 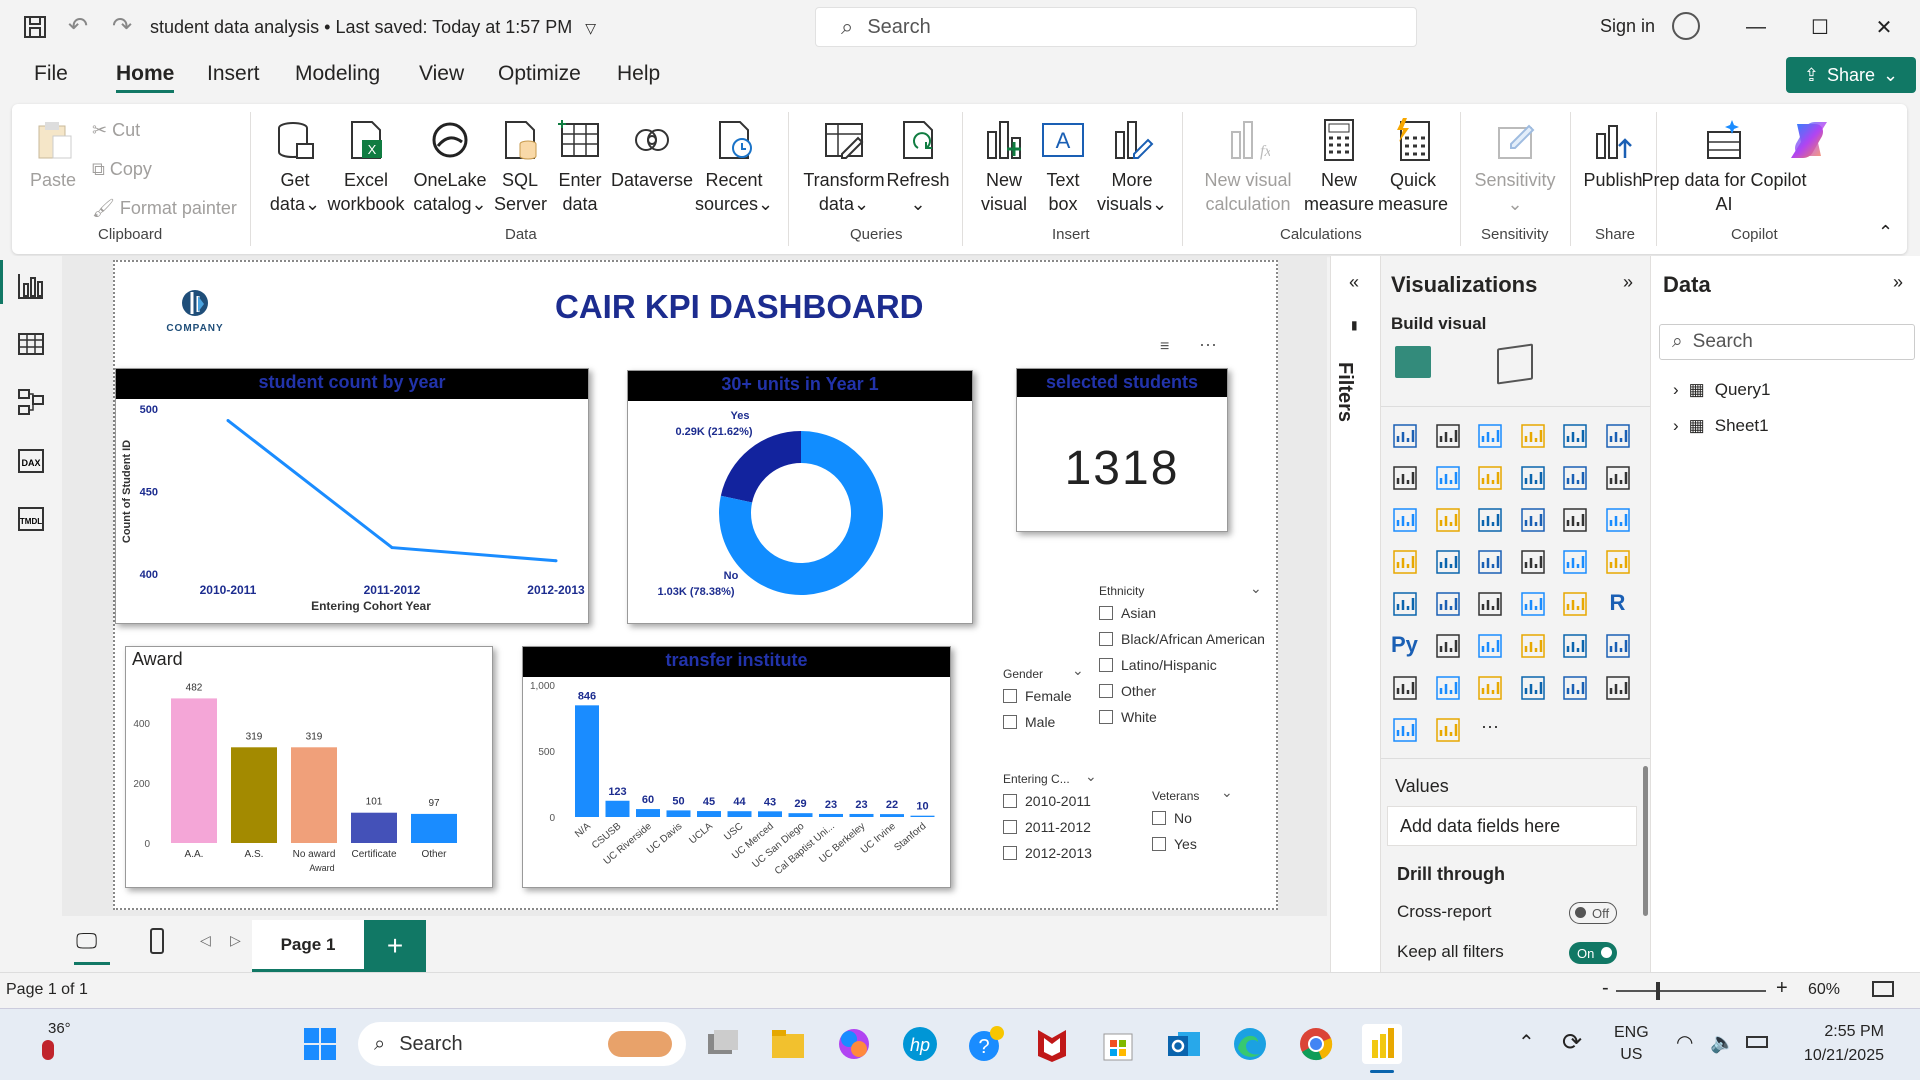 What do you see at coordinates (1448, 436) in the screenshot?
I see `stacked-column-visual-icon` at bounding box center [1448, 436].